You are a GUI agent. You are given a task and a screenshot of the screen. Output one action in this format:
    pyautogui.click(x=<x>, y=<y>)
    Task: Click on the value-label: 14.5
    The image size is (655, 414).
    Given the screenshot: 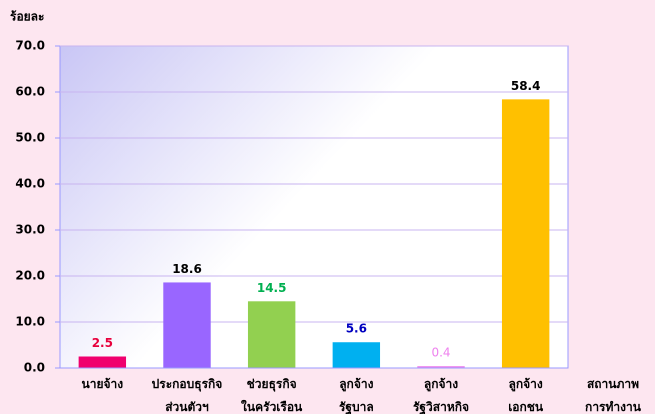 What is the action you would take?
    pyautogui.click(x=272, y=288)
    